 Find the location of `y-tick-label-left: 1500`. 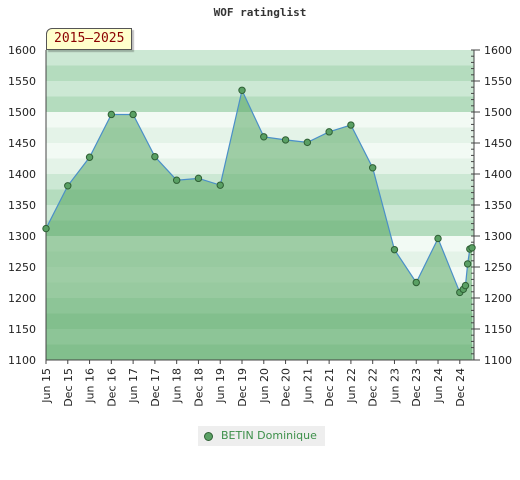

y-tick-label-left: 1500 is located at coordinates (22, 112).